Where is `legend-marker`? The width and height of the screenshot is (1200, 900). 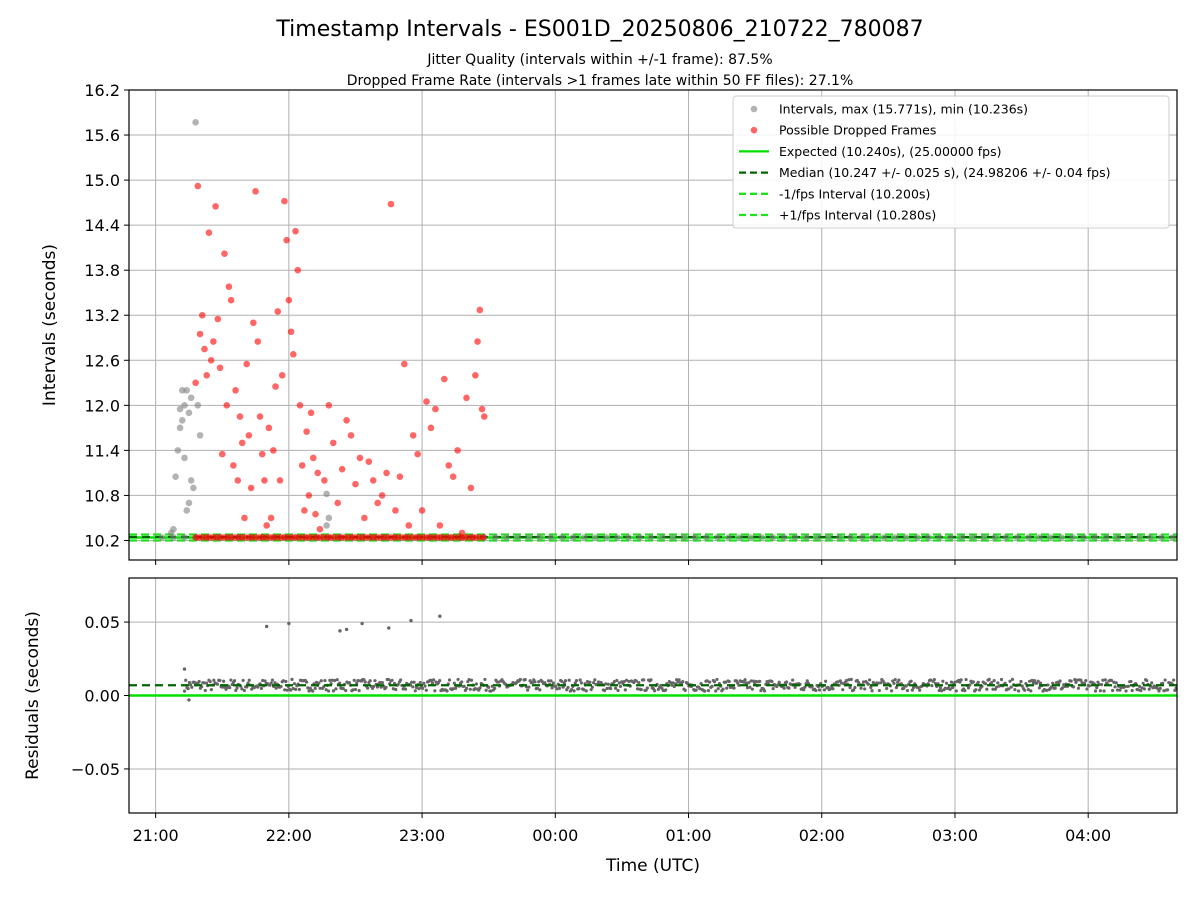
legend-marker is located at coordinates (754, 130).